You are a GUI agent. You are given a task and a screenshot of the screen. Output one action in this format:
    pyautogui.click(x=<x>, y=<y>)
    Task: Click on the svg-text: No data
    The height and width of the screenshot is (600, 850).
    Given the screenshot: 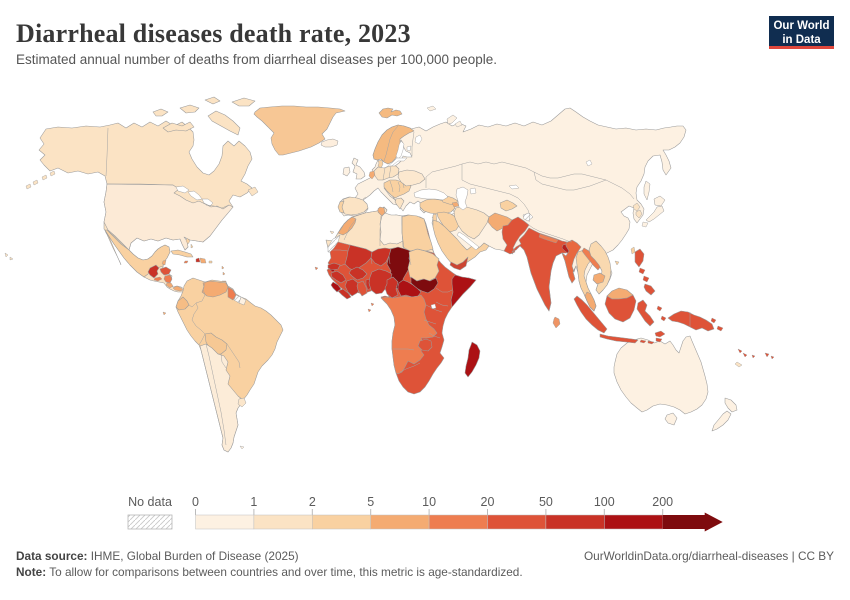 What is the action you would take?
    pyautogui.click(x=150, y=502)
    